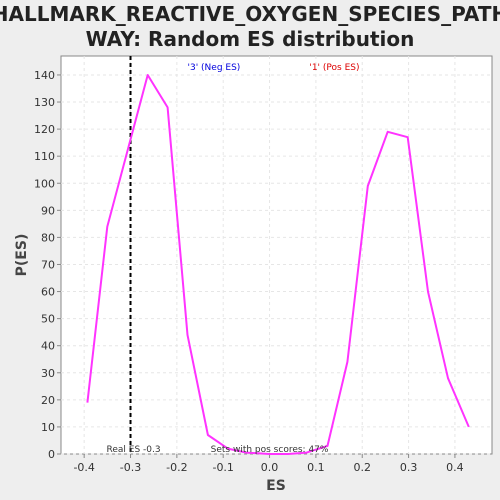  What do you see at coordinates (44, 75) in the screenshot?
I see `y-tick-label: 140` at bounding box center [44, 75].